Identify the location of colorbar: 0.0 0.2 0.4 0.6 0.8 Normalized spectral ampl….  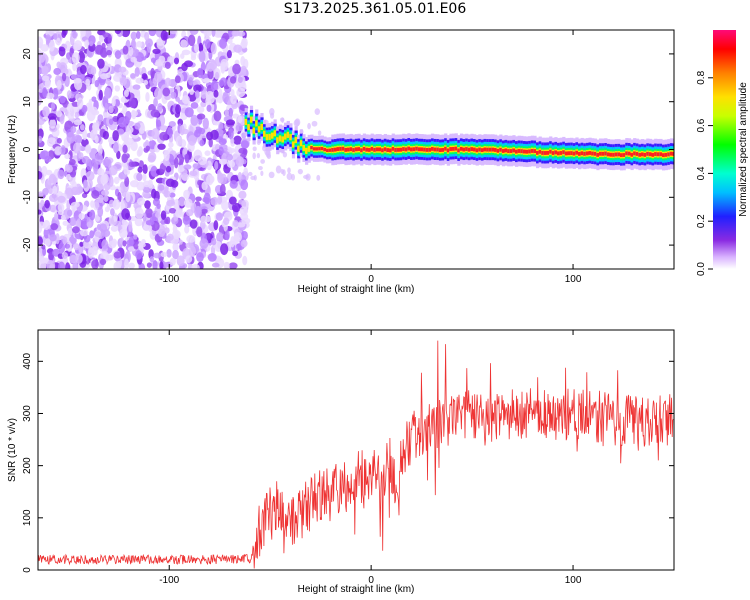
(722, 153).